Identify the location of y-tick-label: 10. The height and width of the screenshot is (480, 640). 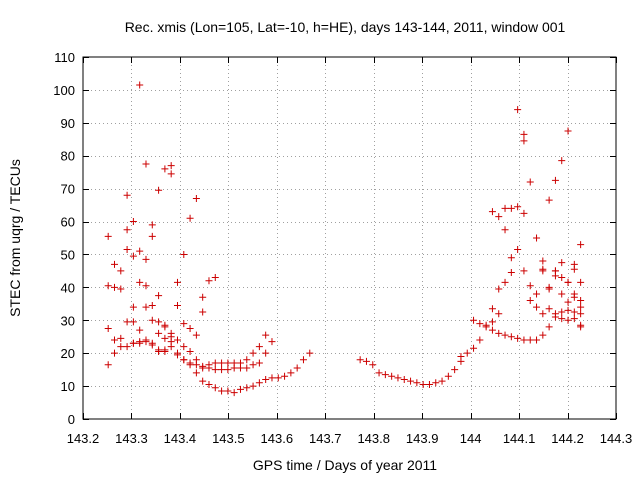
(68, 386).